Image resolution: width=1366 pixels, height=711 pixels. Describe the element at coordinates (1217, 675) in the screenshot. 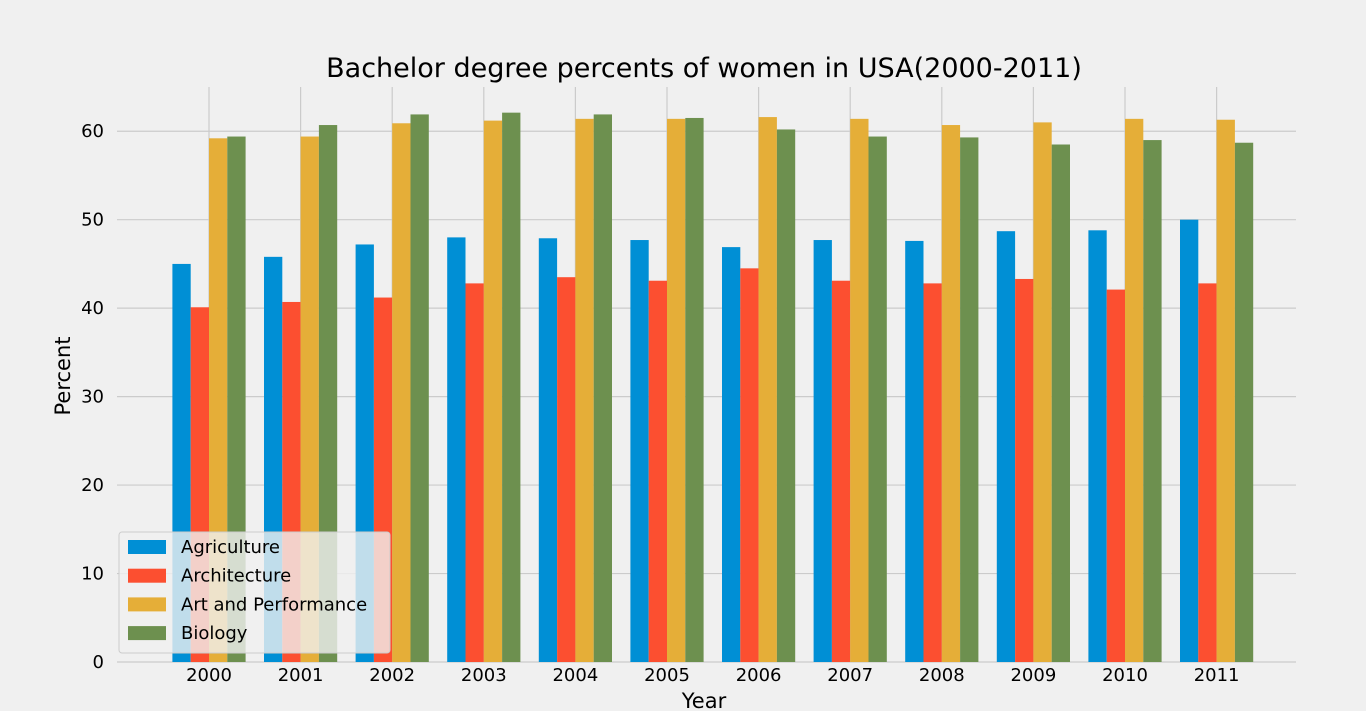

I see `x-tick-label: 2011` at that location.